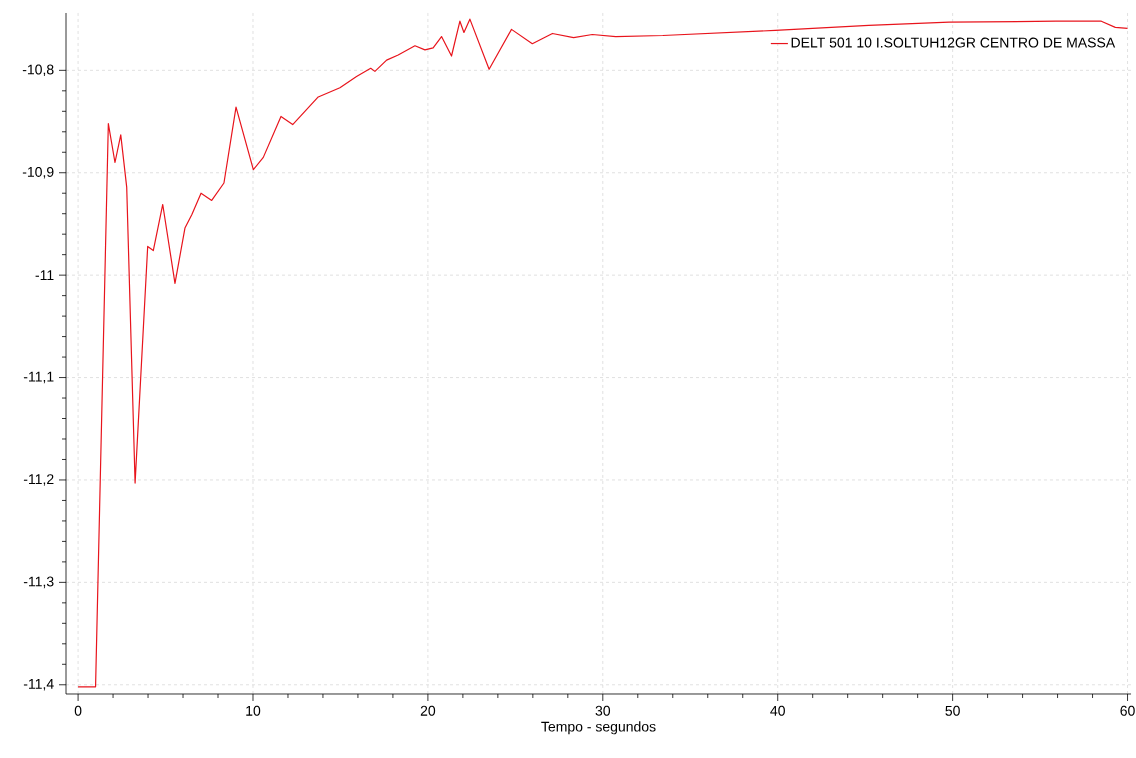 Image resolution: width=1136 pixels, height=758 pixels. I want to click on legend-label: DELT 501 10 I.SOLTUH12GR CENTRO DE MASSA, so click(953, 42).